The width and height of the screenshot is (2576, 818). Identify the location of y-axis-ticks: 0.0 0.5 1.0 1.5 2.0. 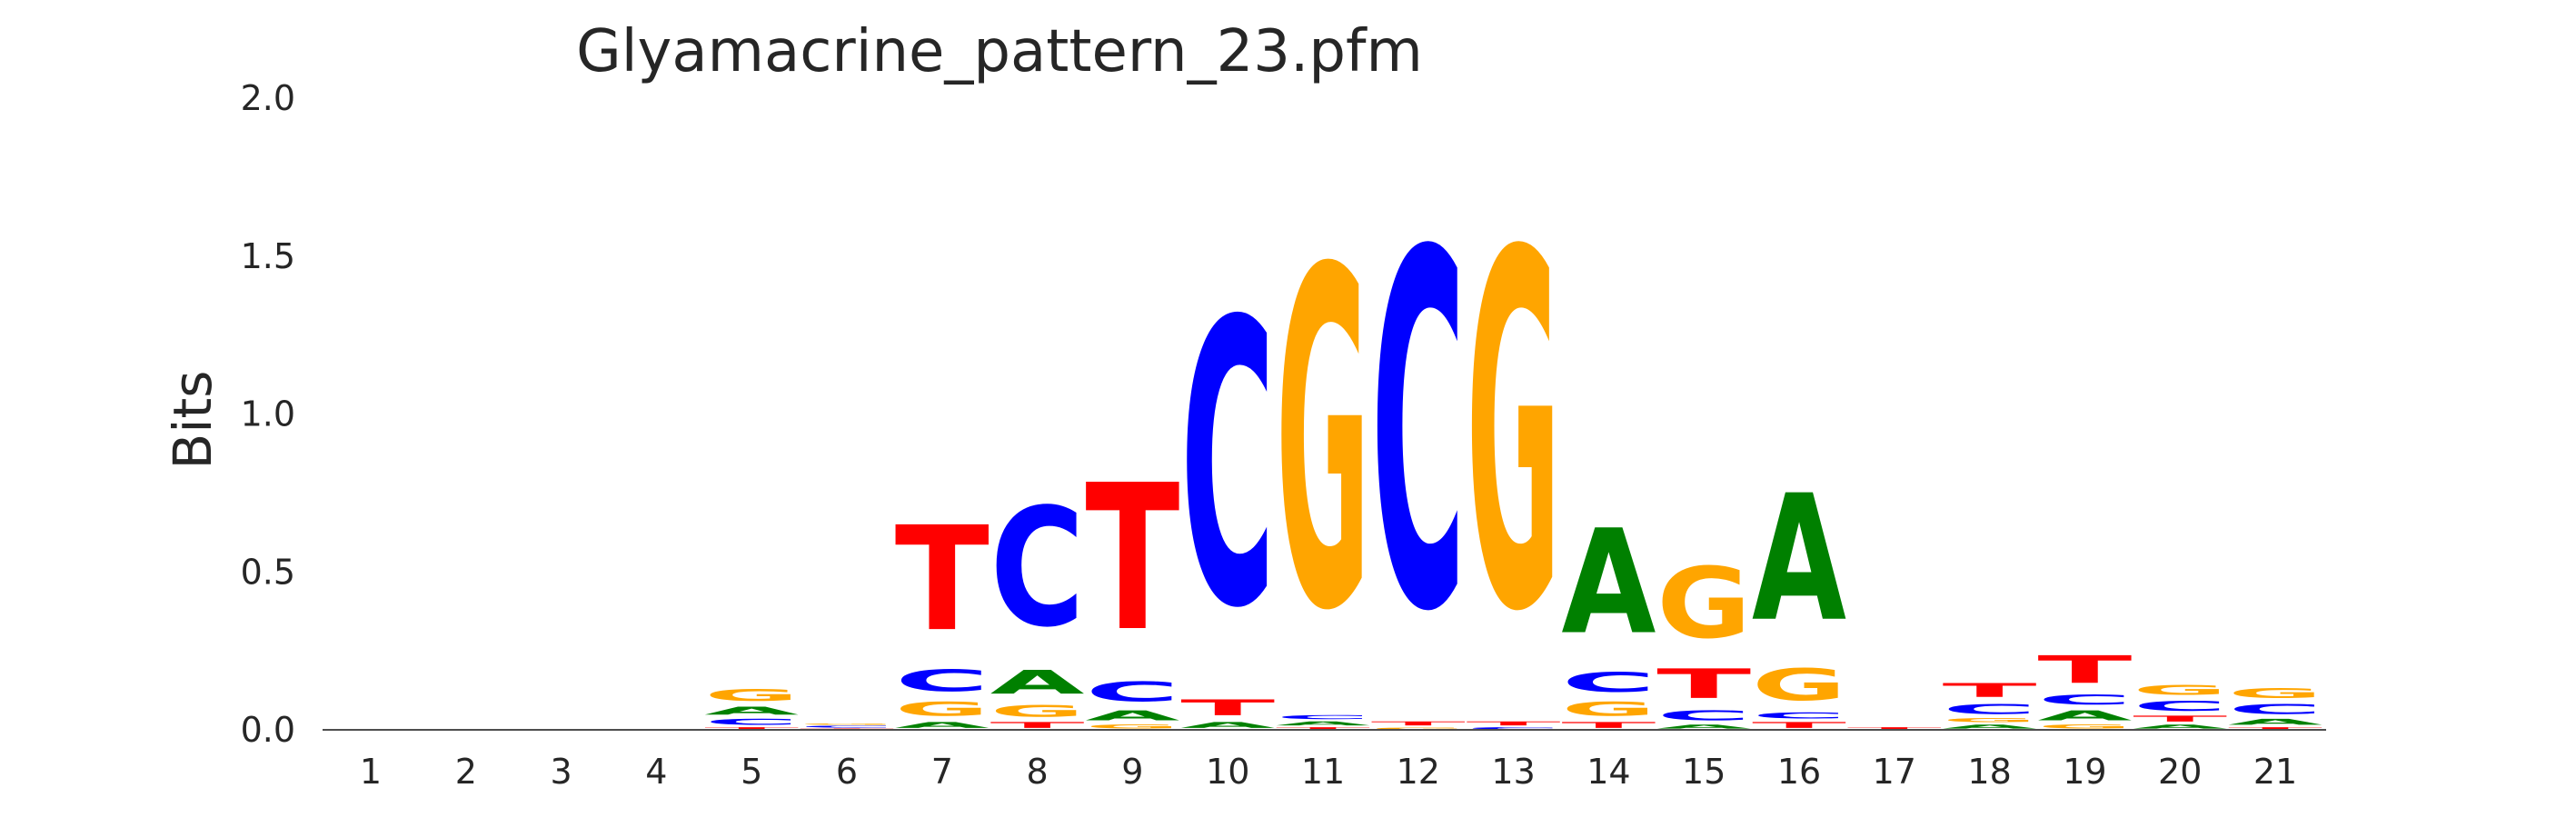
(268, 414).